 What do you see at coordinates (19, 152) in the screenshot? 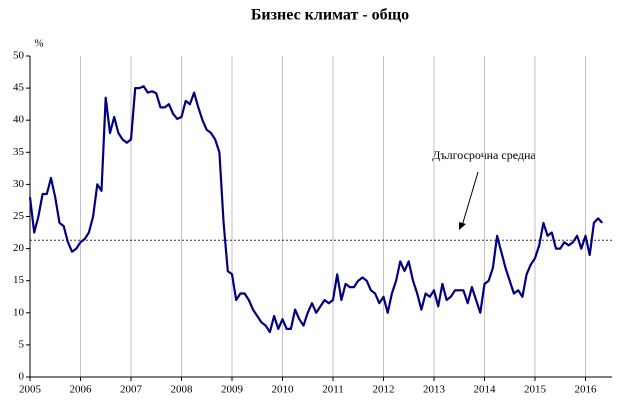
I see `y-tick-label: 35` at bounding box center [19, 152].